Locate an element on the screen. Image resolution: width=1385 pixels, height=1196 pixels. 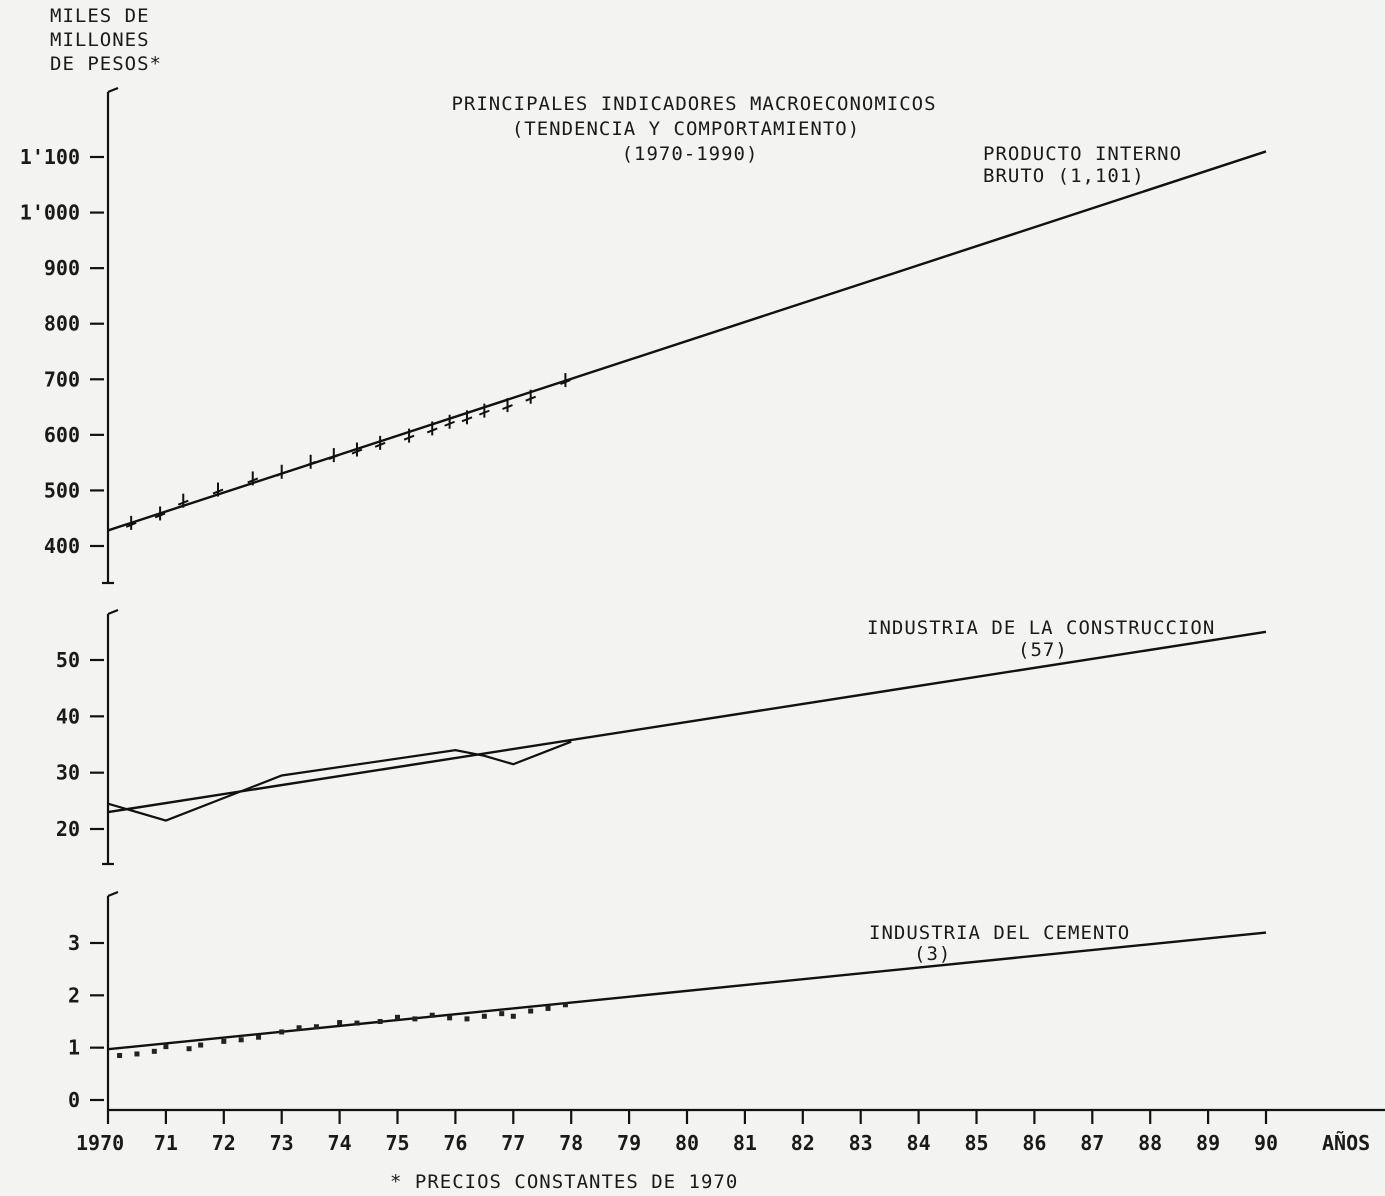
pib-y-tick-label: 1'100 is located at coordinates (50, 157).